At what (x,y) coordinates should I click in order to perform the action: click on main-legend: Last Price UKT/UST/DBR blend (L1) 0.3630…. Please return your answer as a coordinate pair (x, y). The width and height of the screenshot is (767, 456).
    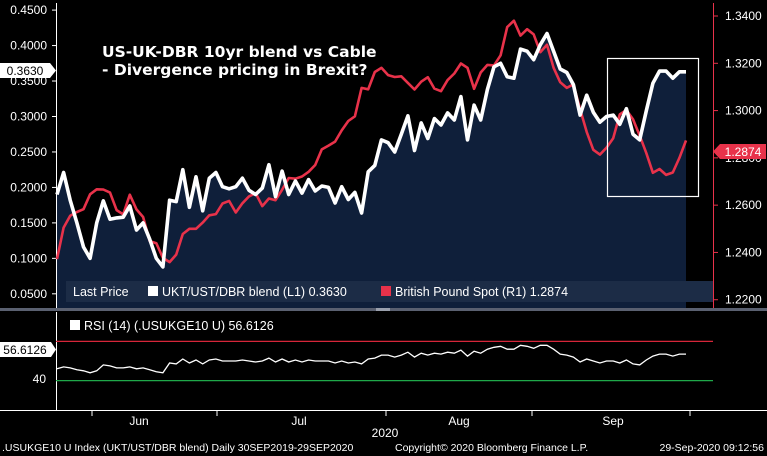
    Looking at the image, I should click on (389, 291).